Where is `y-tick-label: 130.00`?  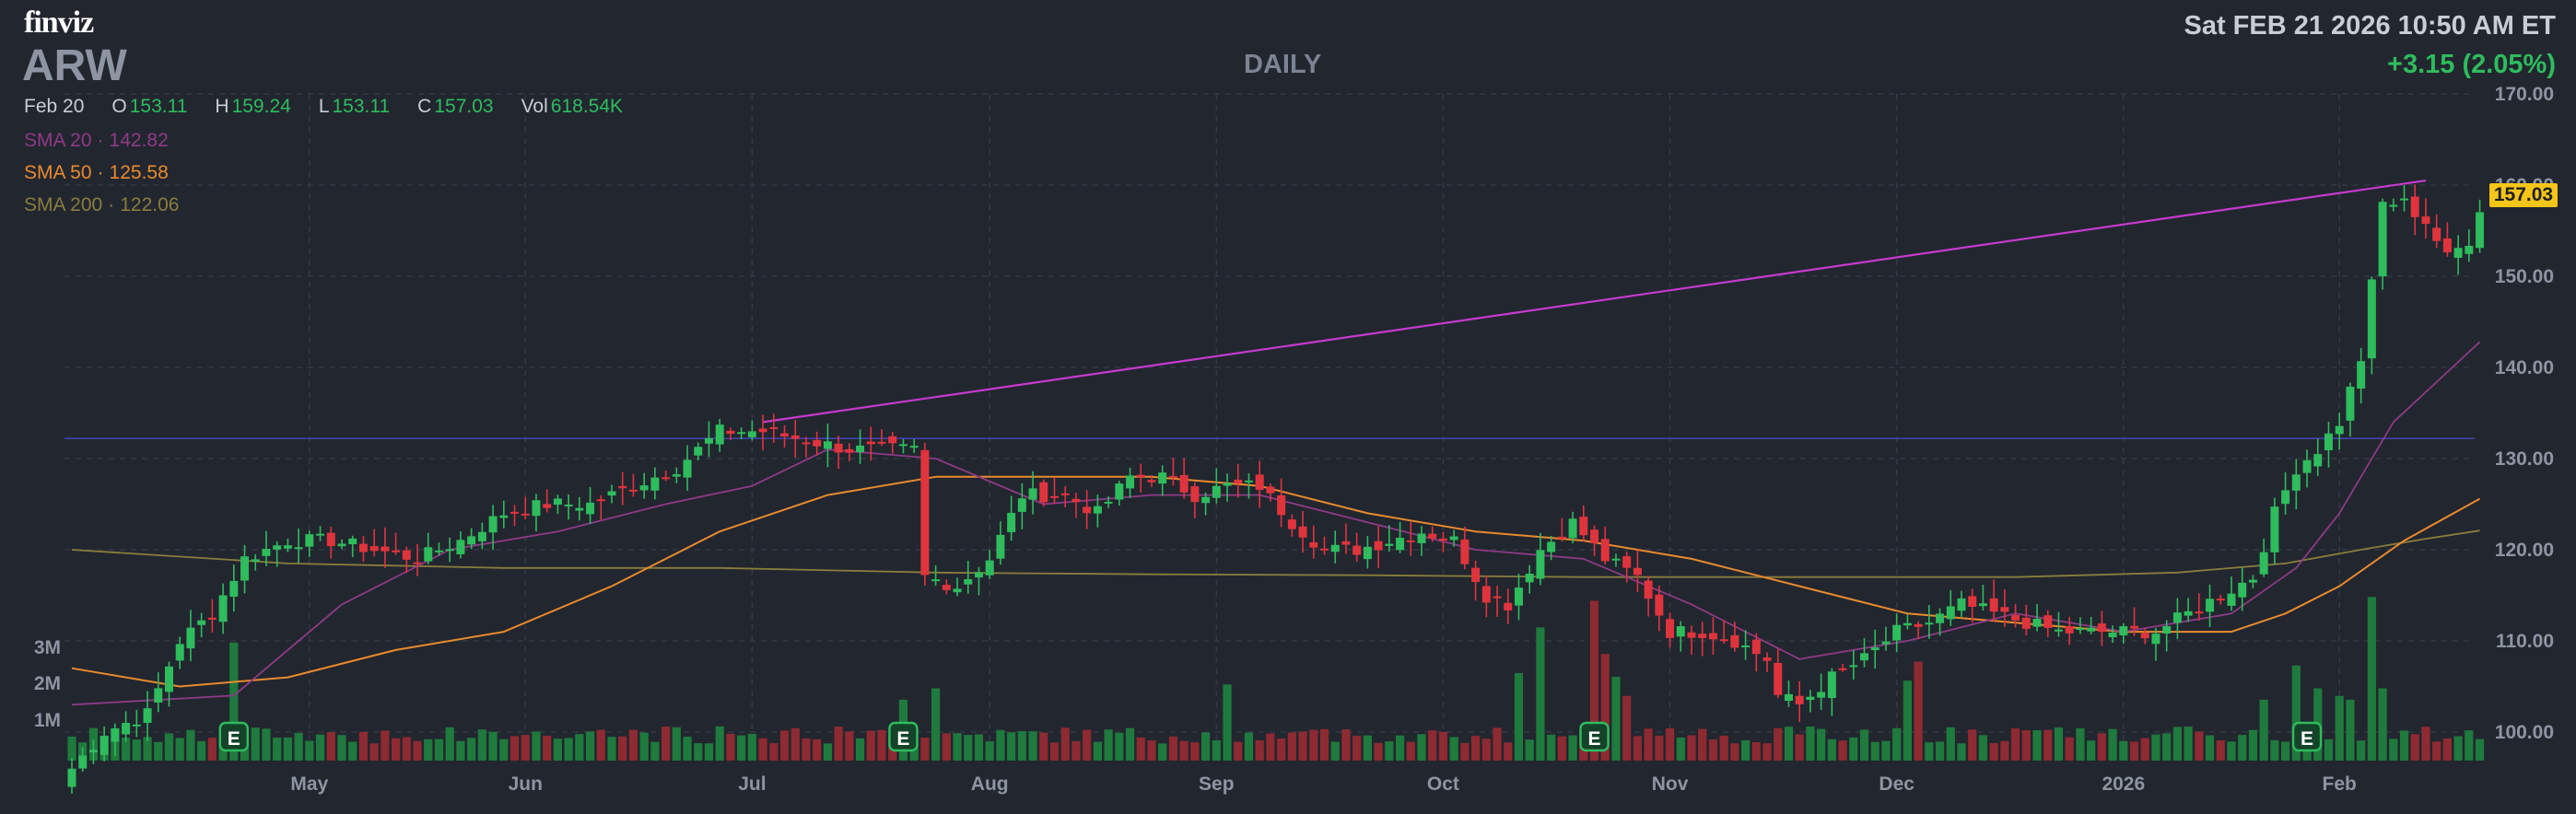
y-tick-label: 130.00 is located at coordinates (2524, 459).